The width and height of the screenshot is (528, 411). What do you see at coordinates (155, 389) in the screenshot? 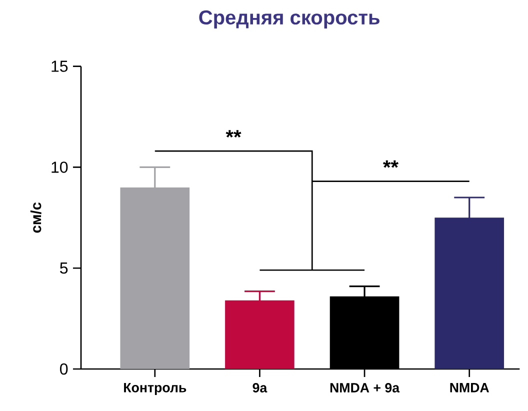
I see `x-tick-label: Контроль` at bounding box center [155, 389].